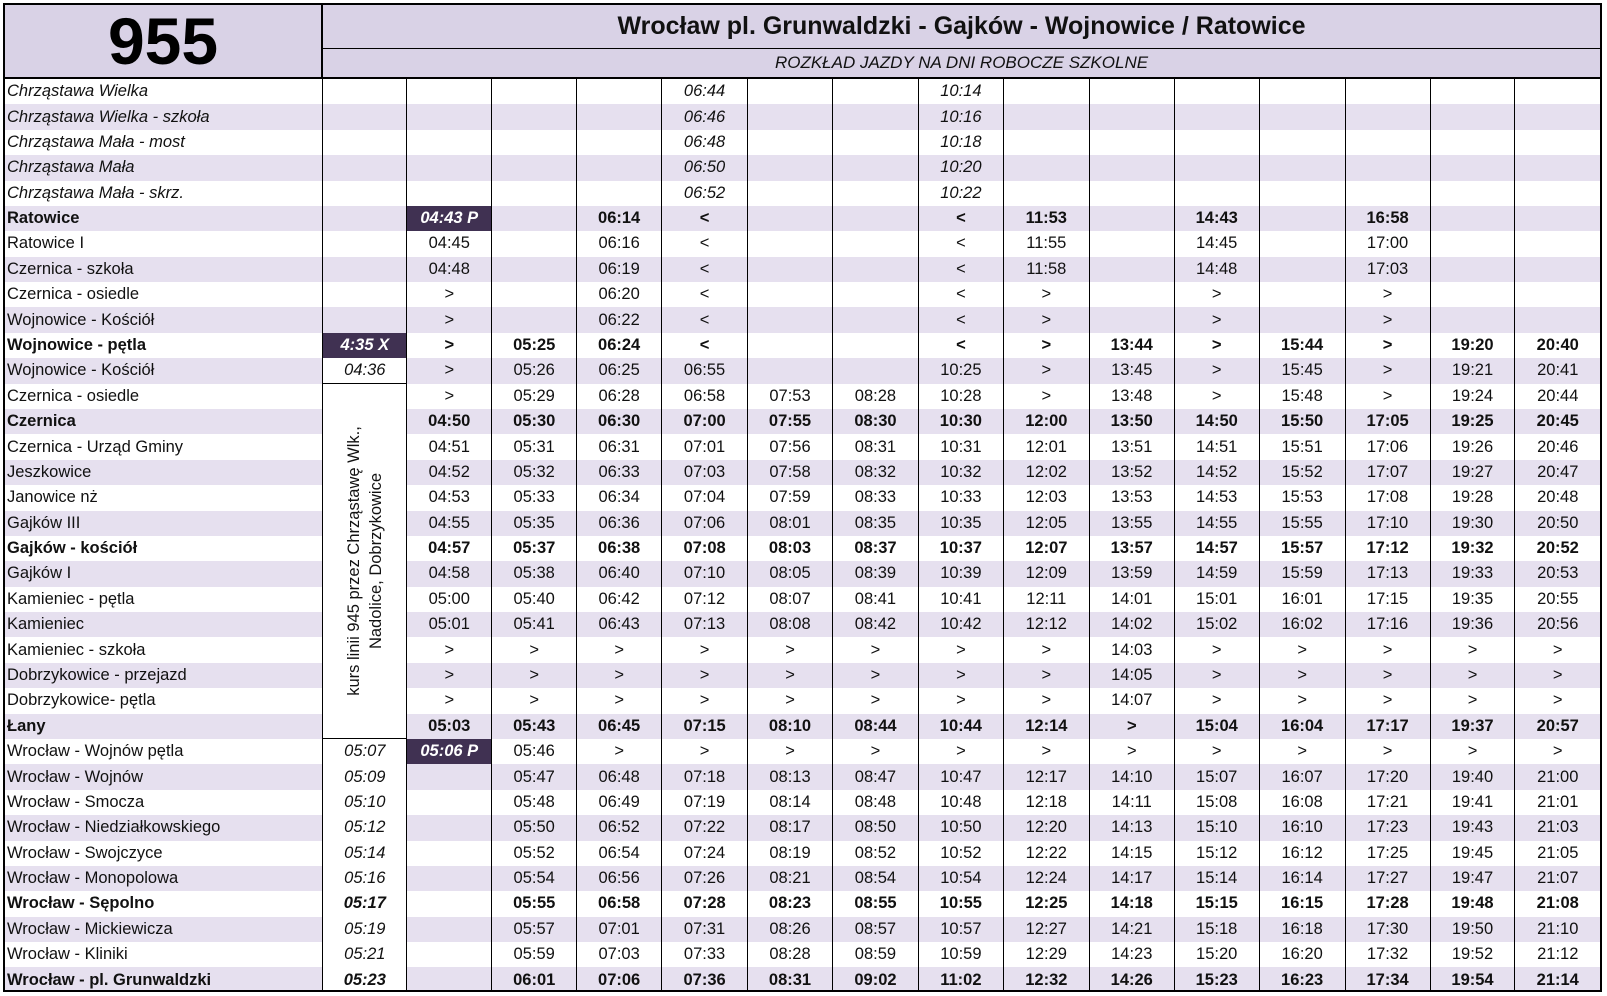  Describe the element at coordinates (1046, 978) in the screenshot. I see `time-cell: 12:32` at that location.